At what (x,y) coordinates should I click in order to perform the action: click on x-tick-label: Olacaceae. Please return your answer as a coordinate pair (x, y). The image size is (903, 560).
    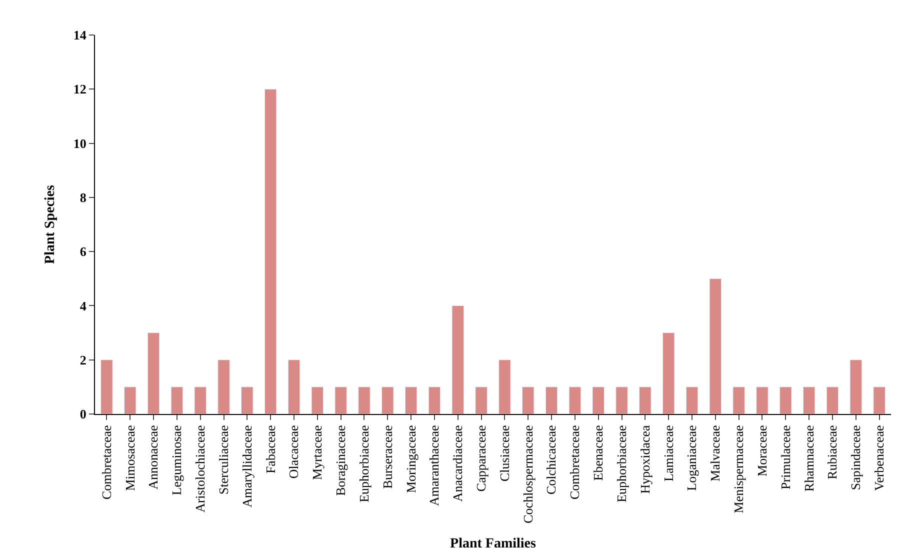
    Looking at the image, I should click on (294, 451).